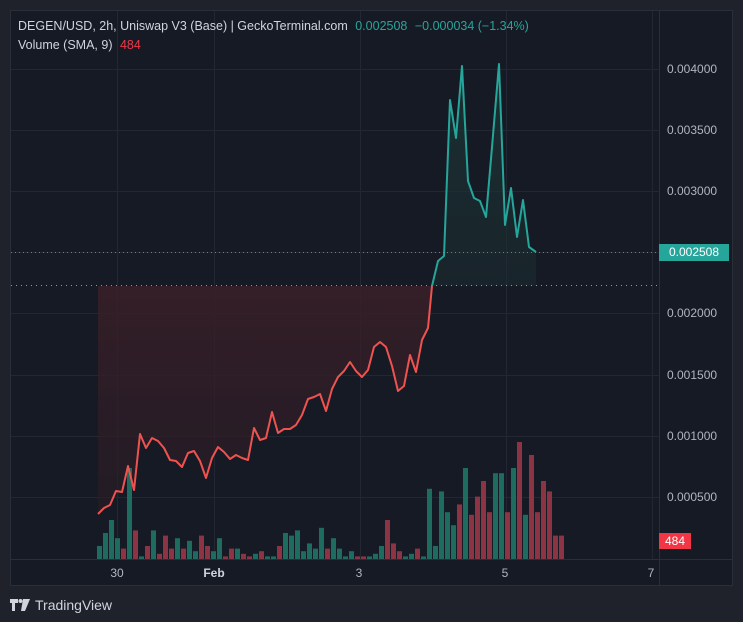 The width and height of the screenshot is (743, 622). What do you see at coordinates (117, 573) in the screenshot?
I see `time-tick: 30` at bounding box center [117, 573].